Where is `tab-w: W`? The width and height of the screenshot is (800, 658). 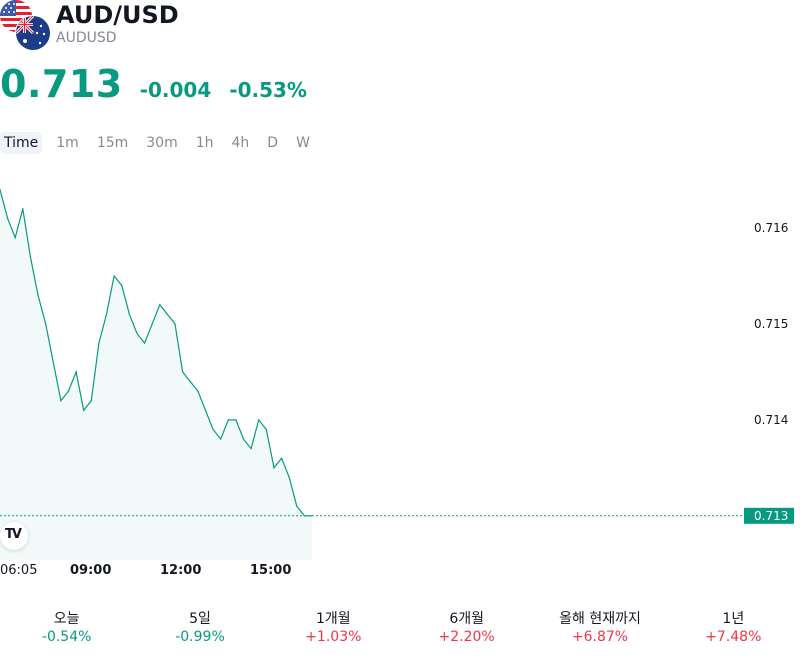
tab-w: W is located at coordinates (303, 143).